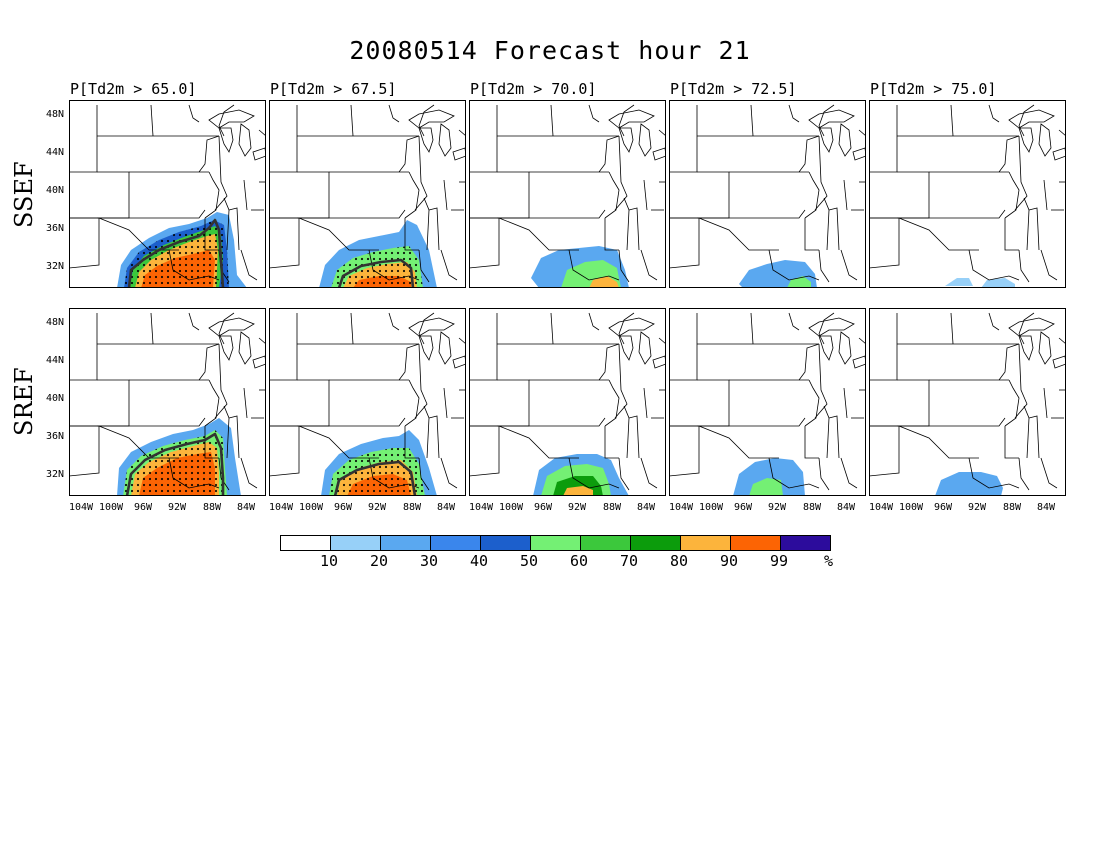 The image size is (1100, 850). What do you see at coordinates (479, 561) in the screenshot?
I see `colorbar-tick-label: 40` at bounding box center [479, 561].